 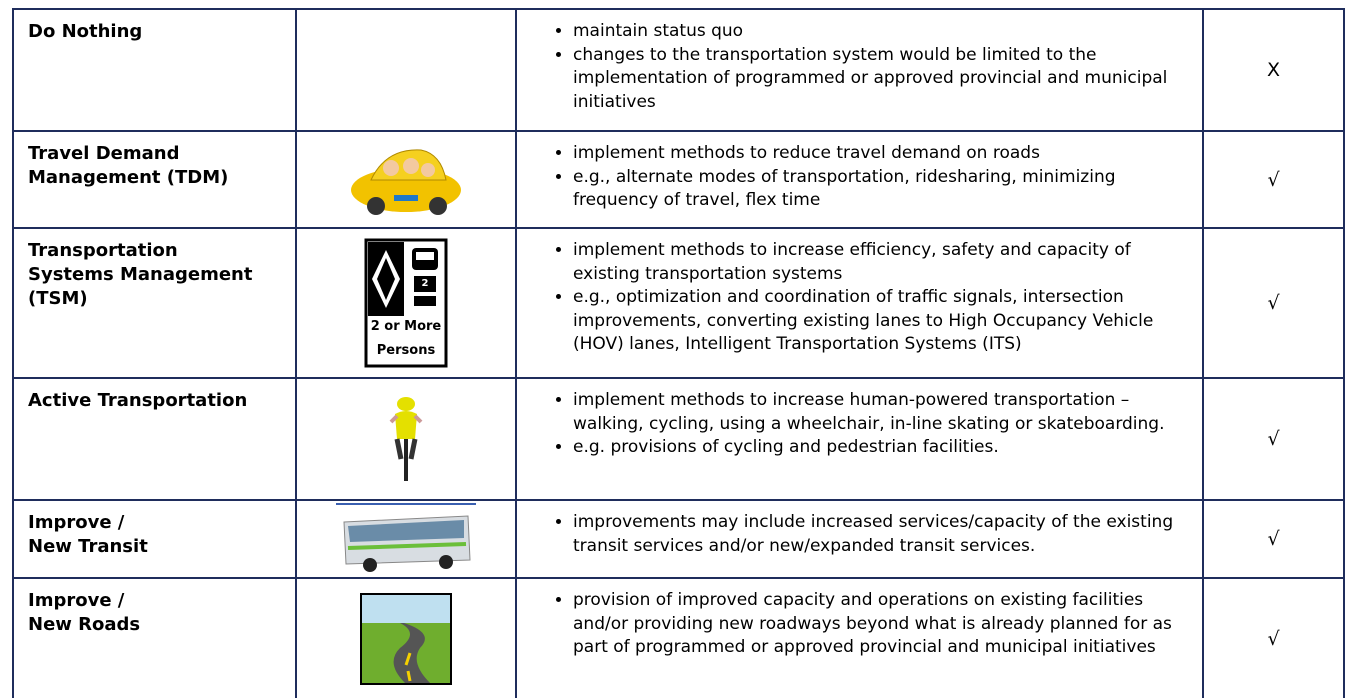 What do you see at coordinates (153, 70) in the screenshot?
I see `option-name: Do Nothing` at bounding box center [153, 70].